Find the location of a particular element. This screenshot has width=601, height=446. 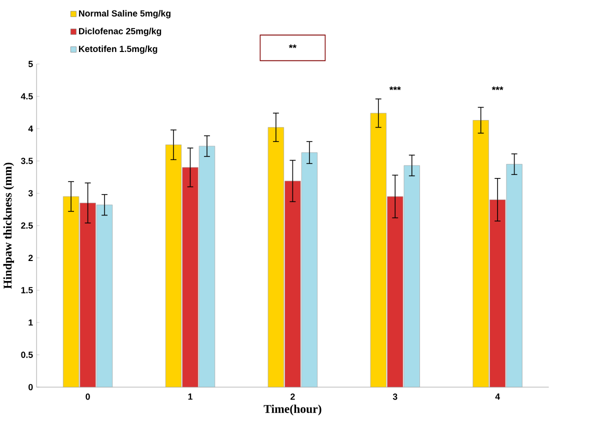

x-axis-title: Time(hour) is located at coordinates (293, 410).